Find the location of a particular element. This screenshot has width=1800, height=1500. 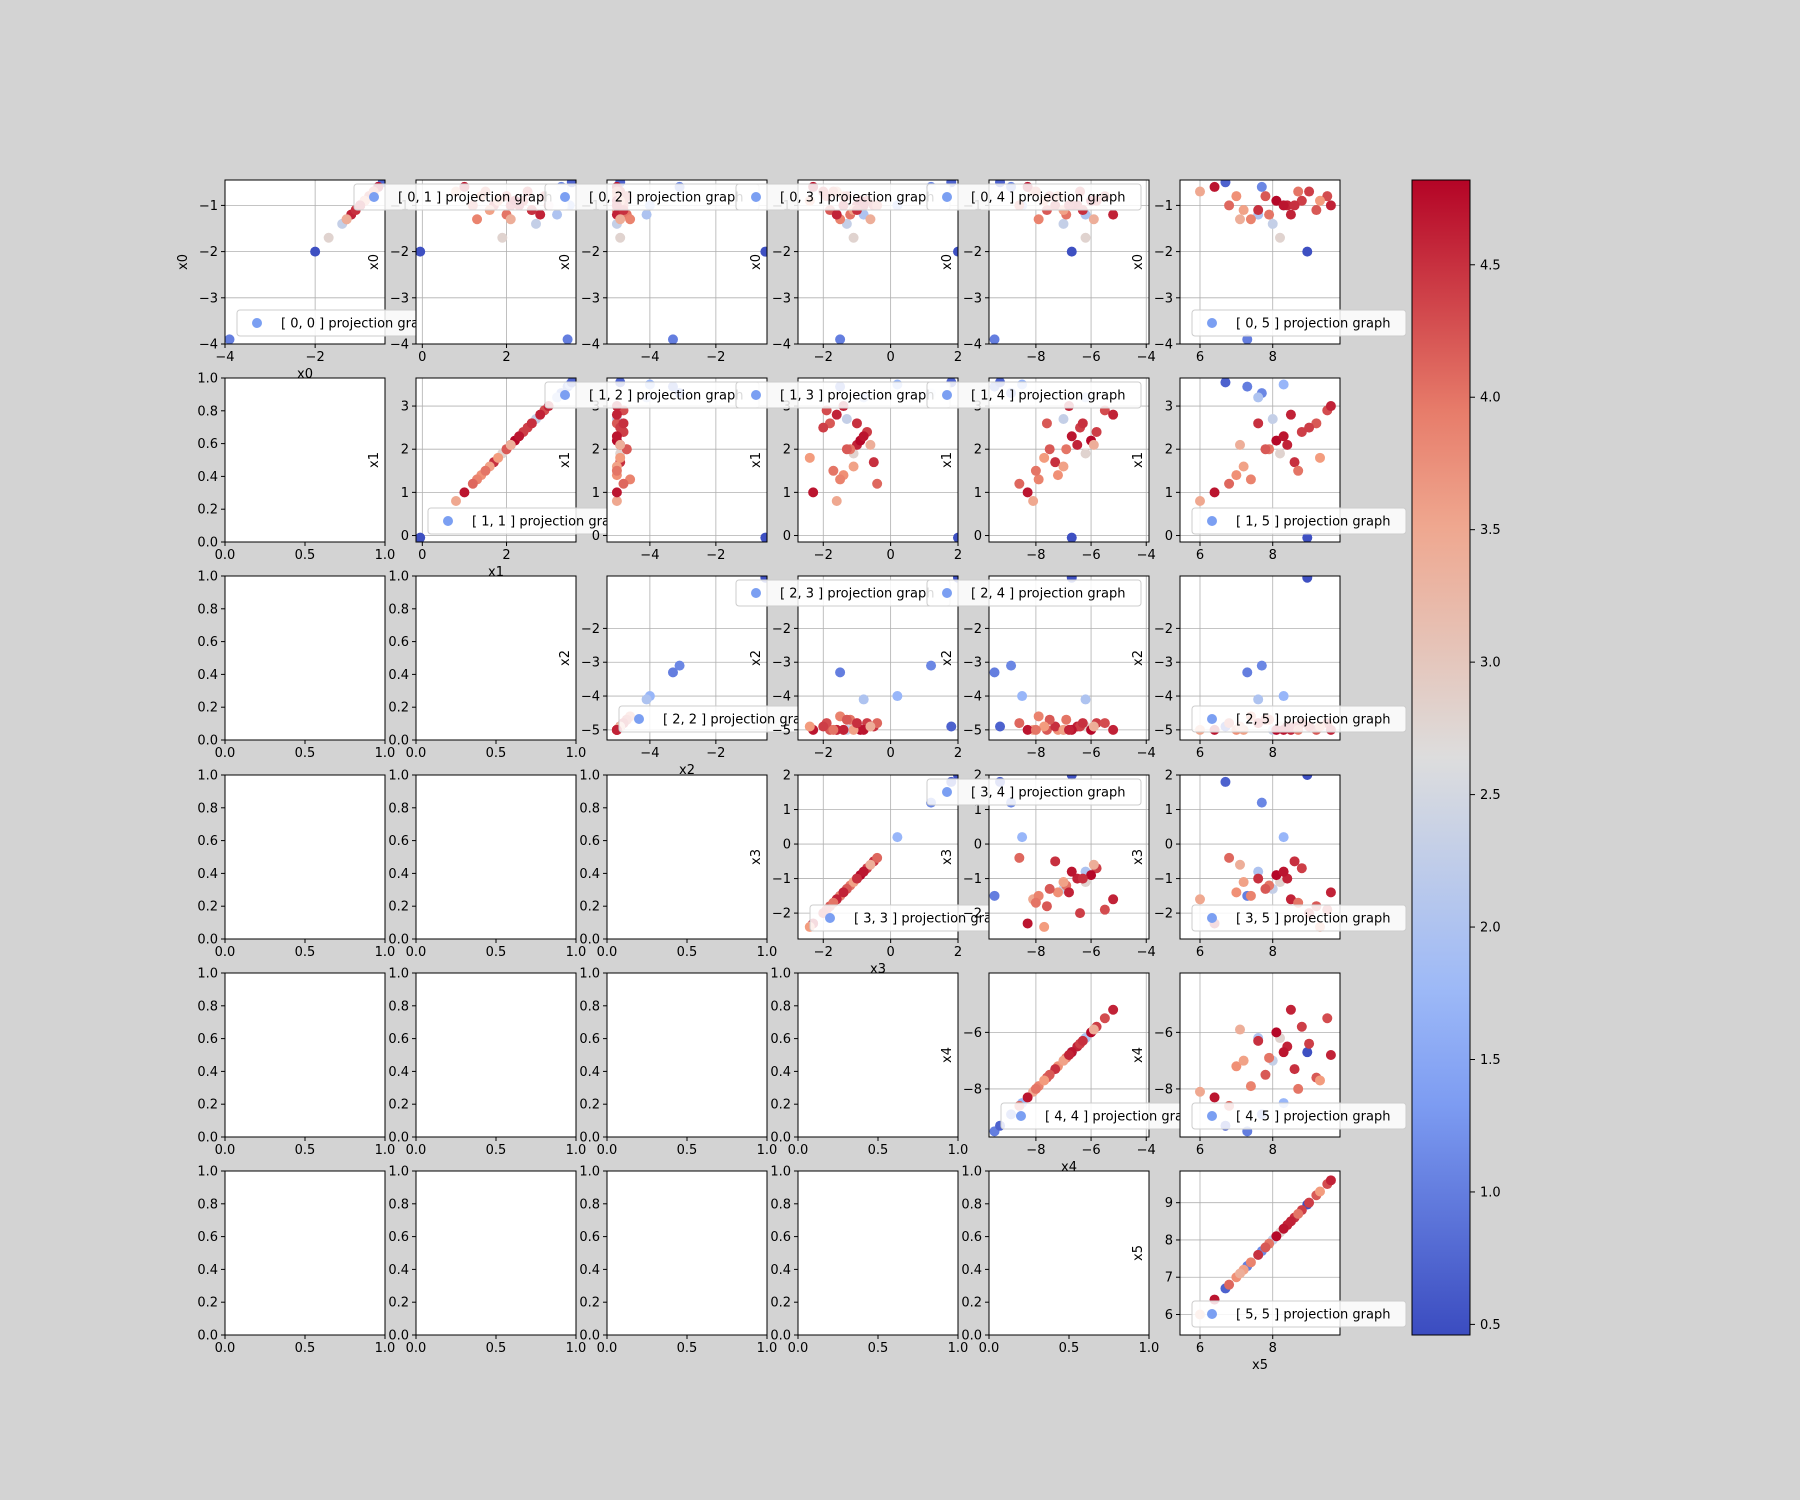

x-tick-label: −6 is located at coordinates (1090, 753).